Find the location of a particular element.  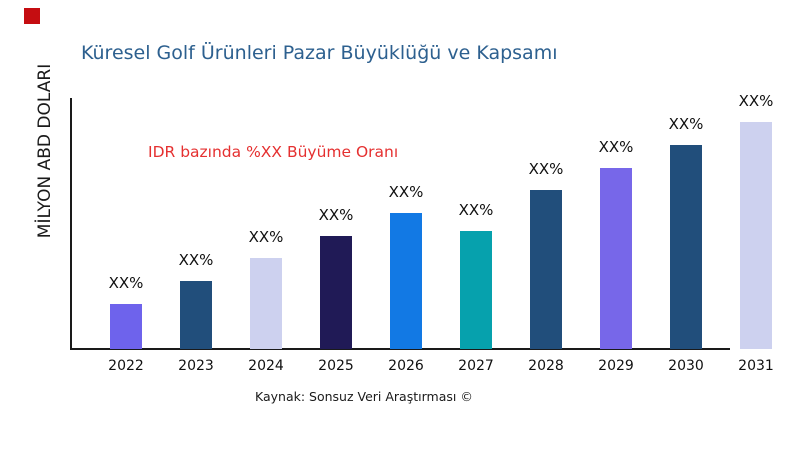

bar-2023 is located at coordinates (196, 315).